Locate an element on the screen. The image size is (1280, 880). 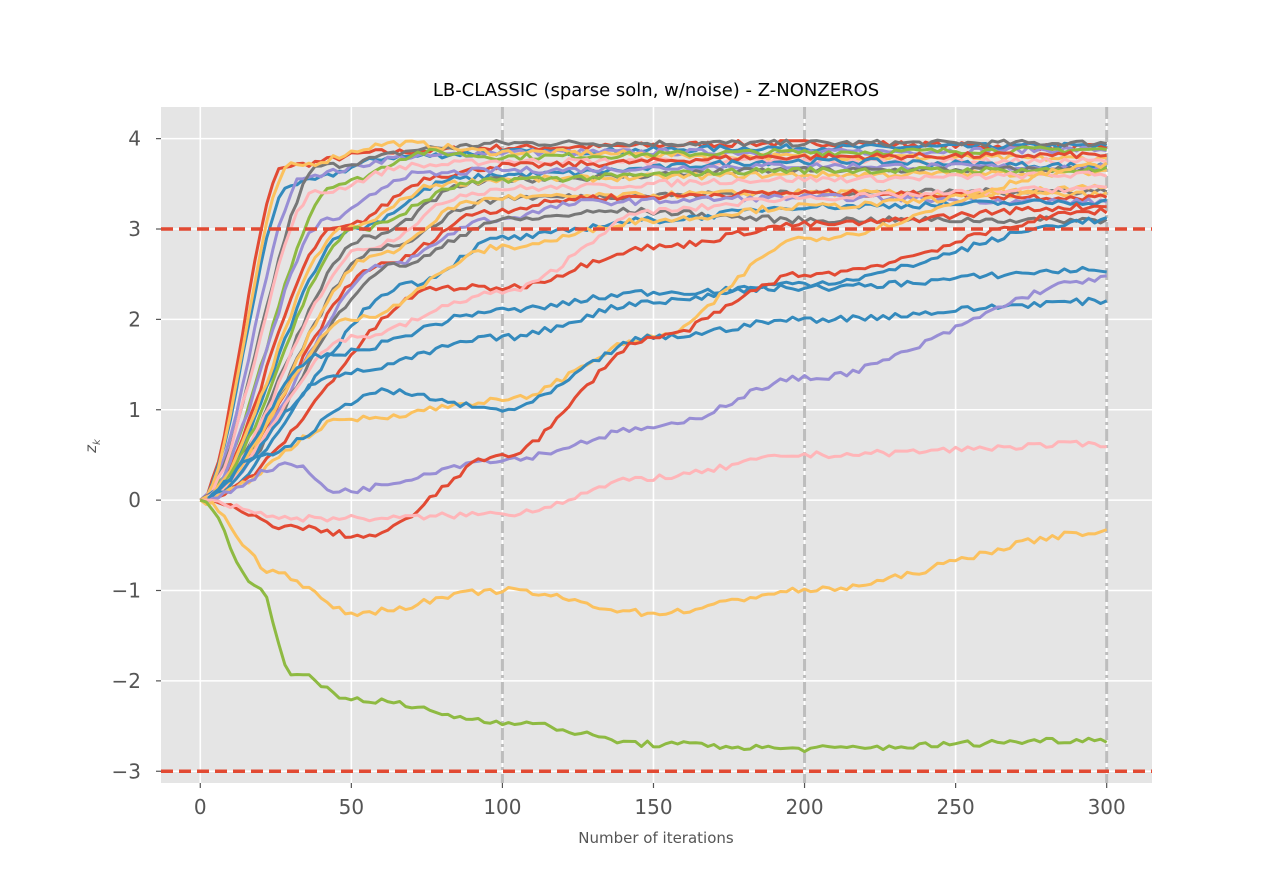
y-axis-label: zk is located at coordinates (92, 446).